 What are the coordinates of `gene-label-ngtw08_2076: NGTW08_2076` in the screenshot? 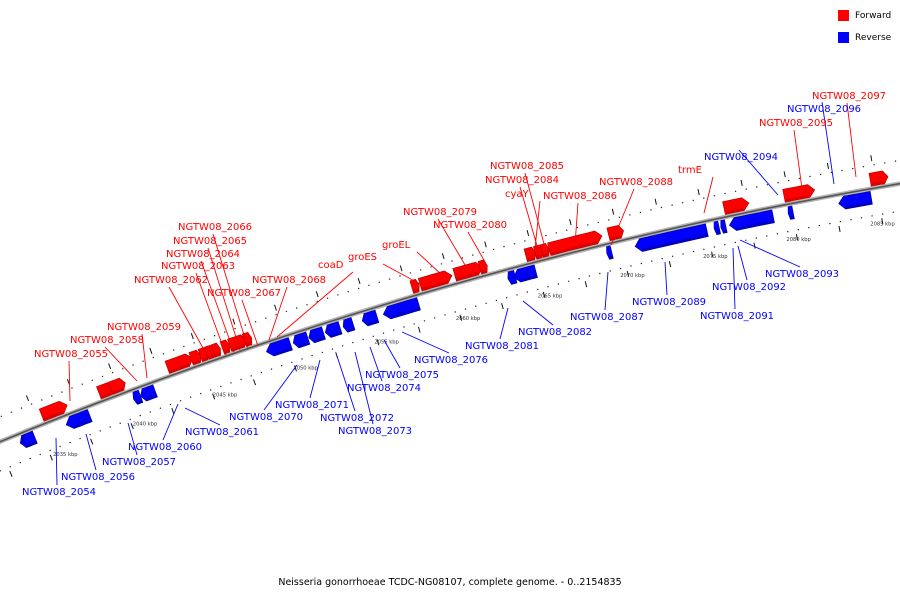 It's located at (451, 360).